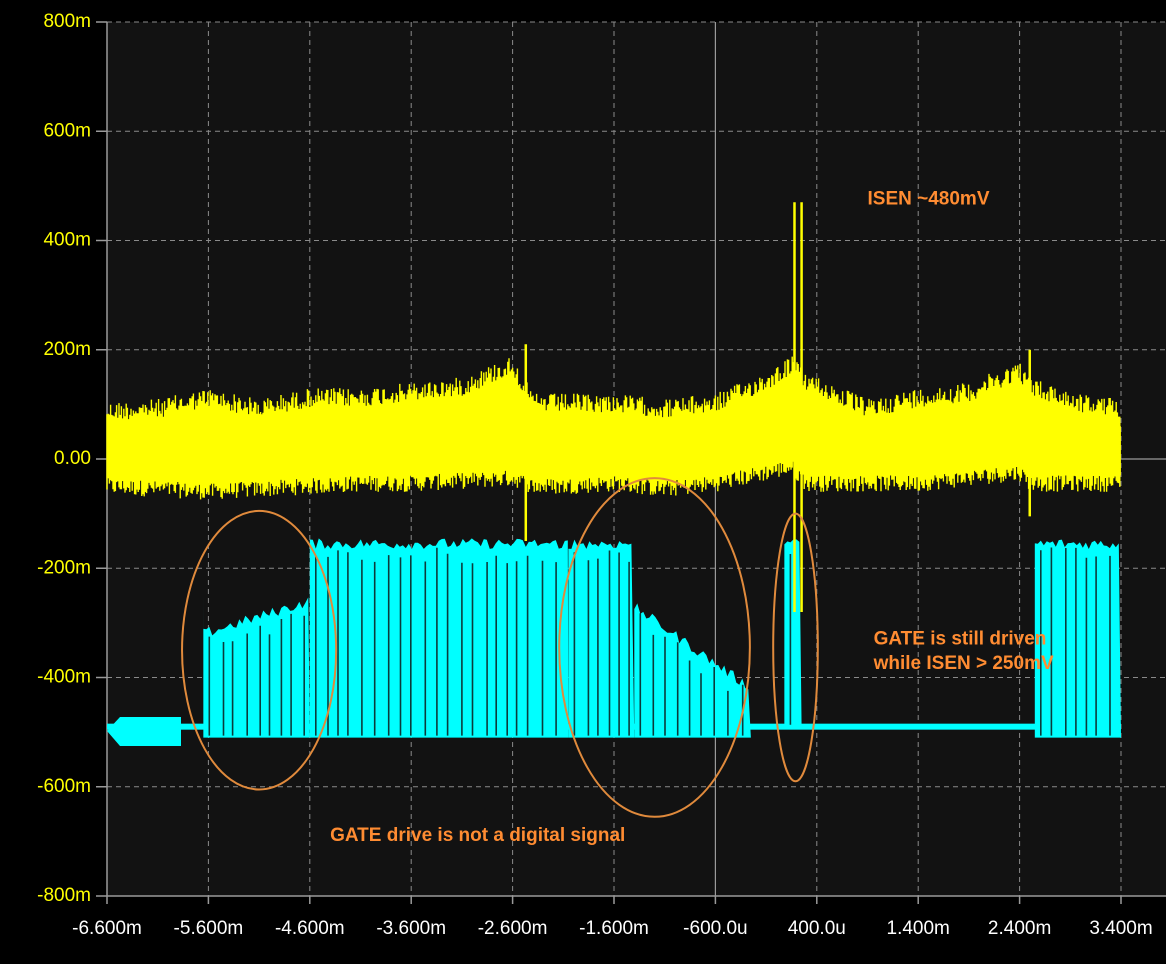  I want to click on x-tick-label: 2.400m, so click(1019, 928).